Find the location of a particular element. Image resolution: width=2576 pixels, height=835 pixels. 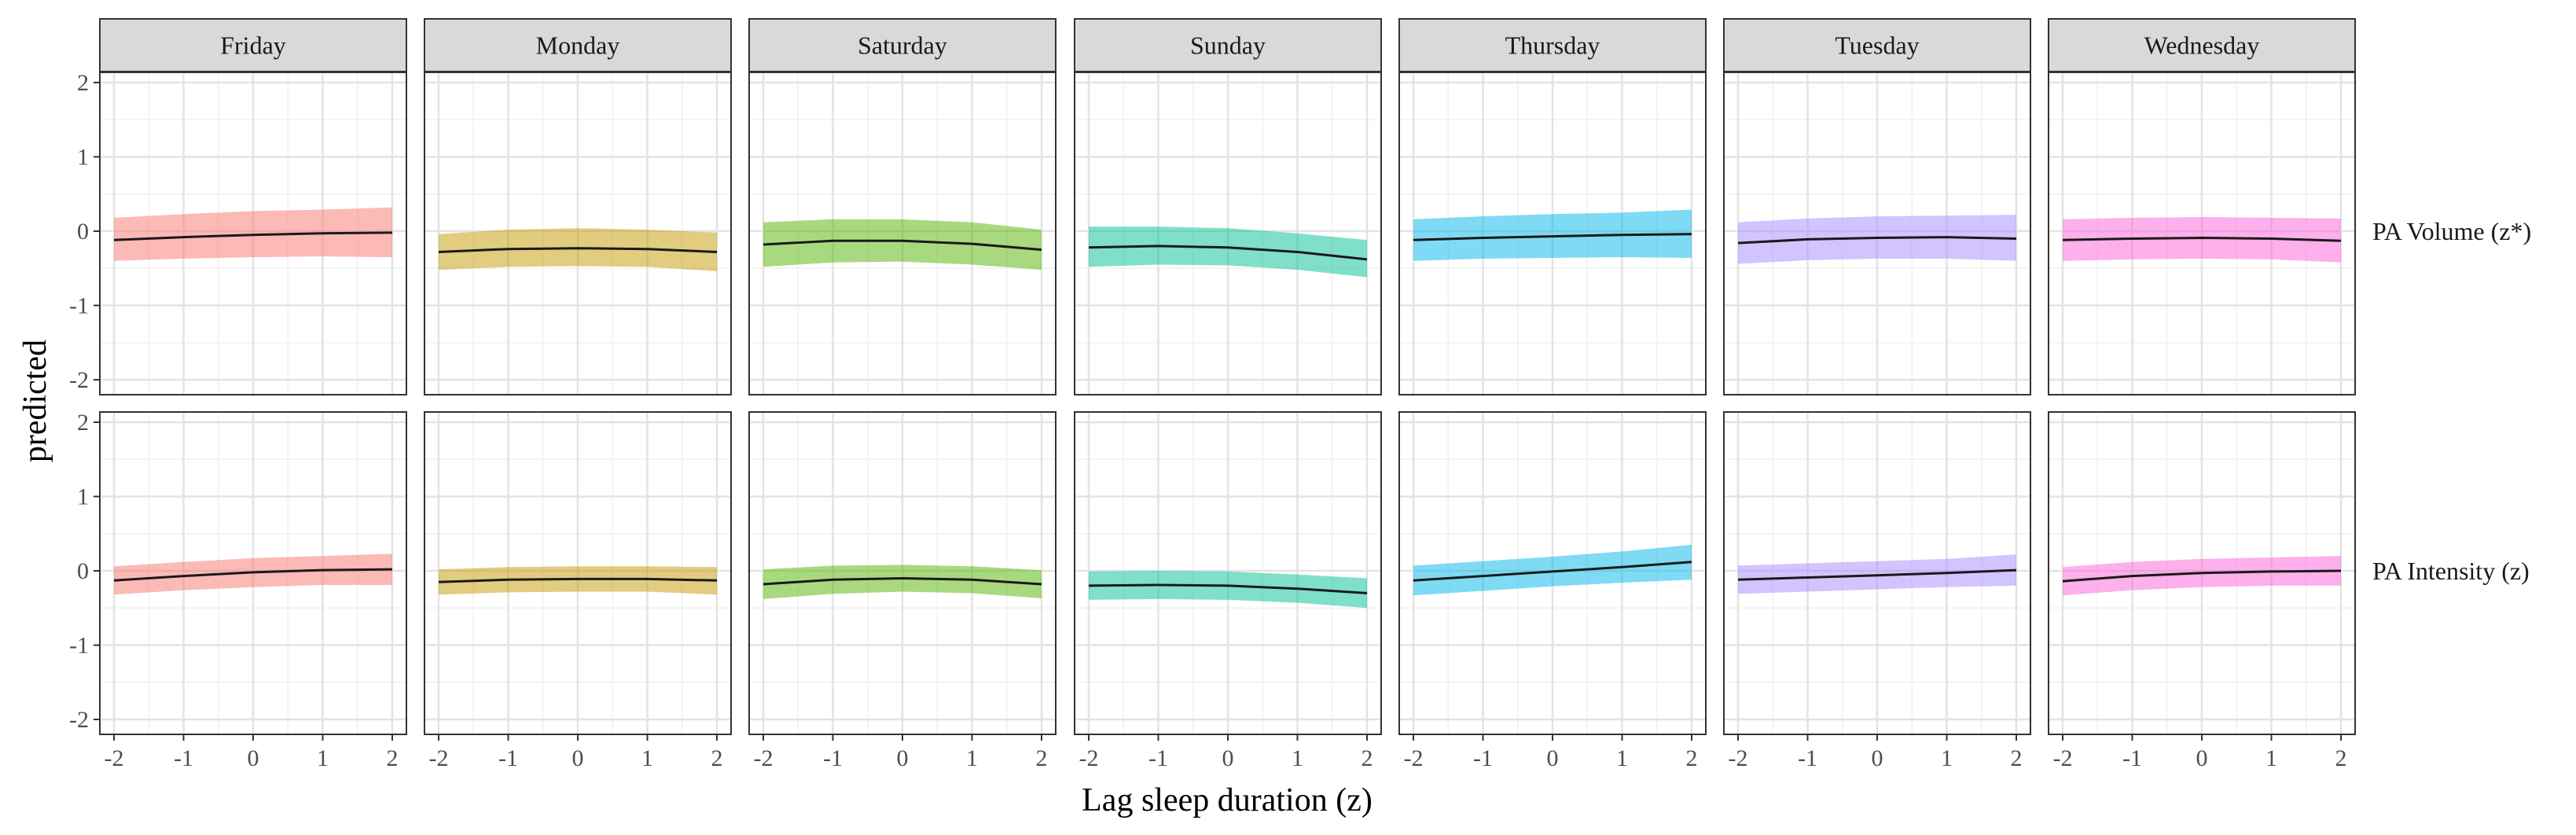

panel-pa-volume-z-monday is located at coordinates (578, 233).